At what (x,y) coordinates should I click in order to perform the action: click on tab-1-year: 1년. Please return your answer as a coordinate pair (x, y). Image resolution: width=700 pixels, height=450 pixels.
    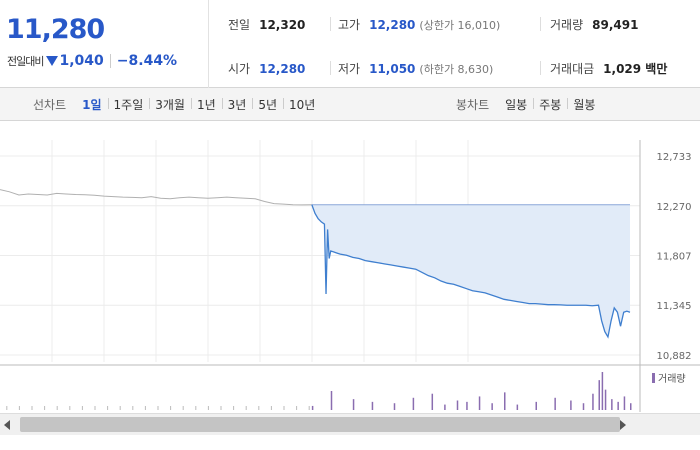
    Looking at the image, I should click on (206, 104).